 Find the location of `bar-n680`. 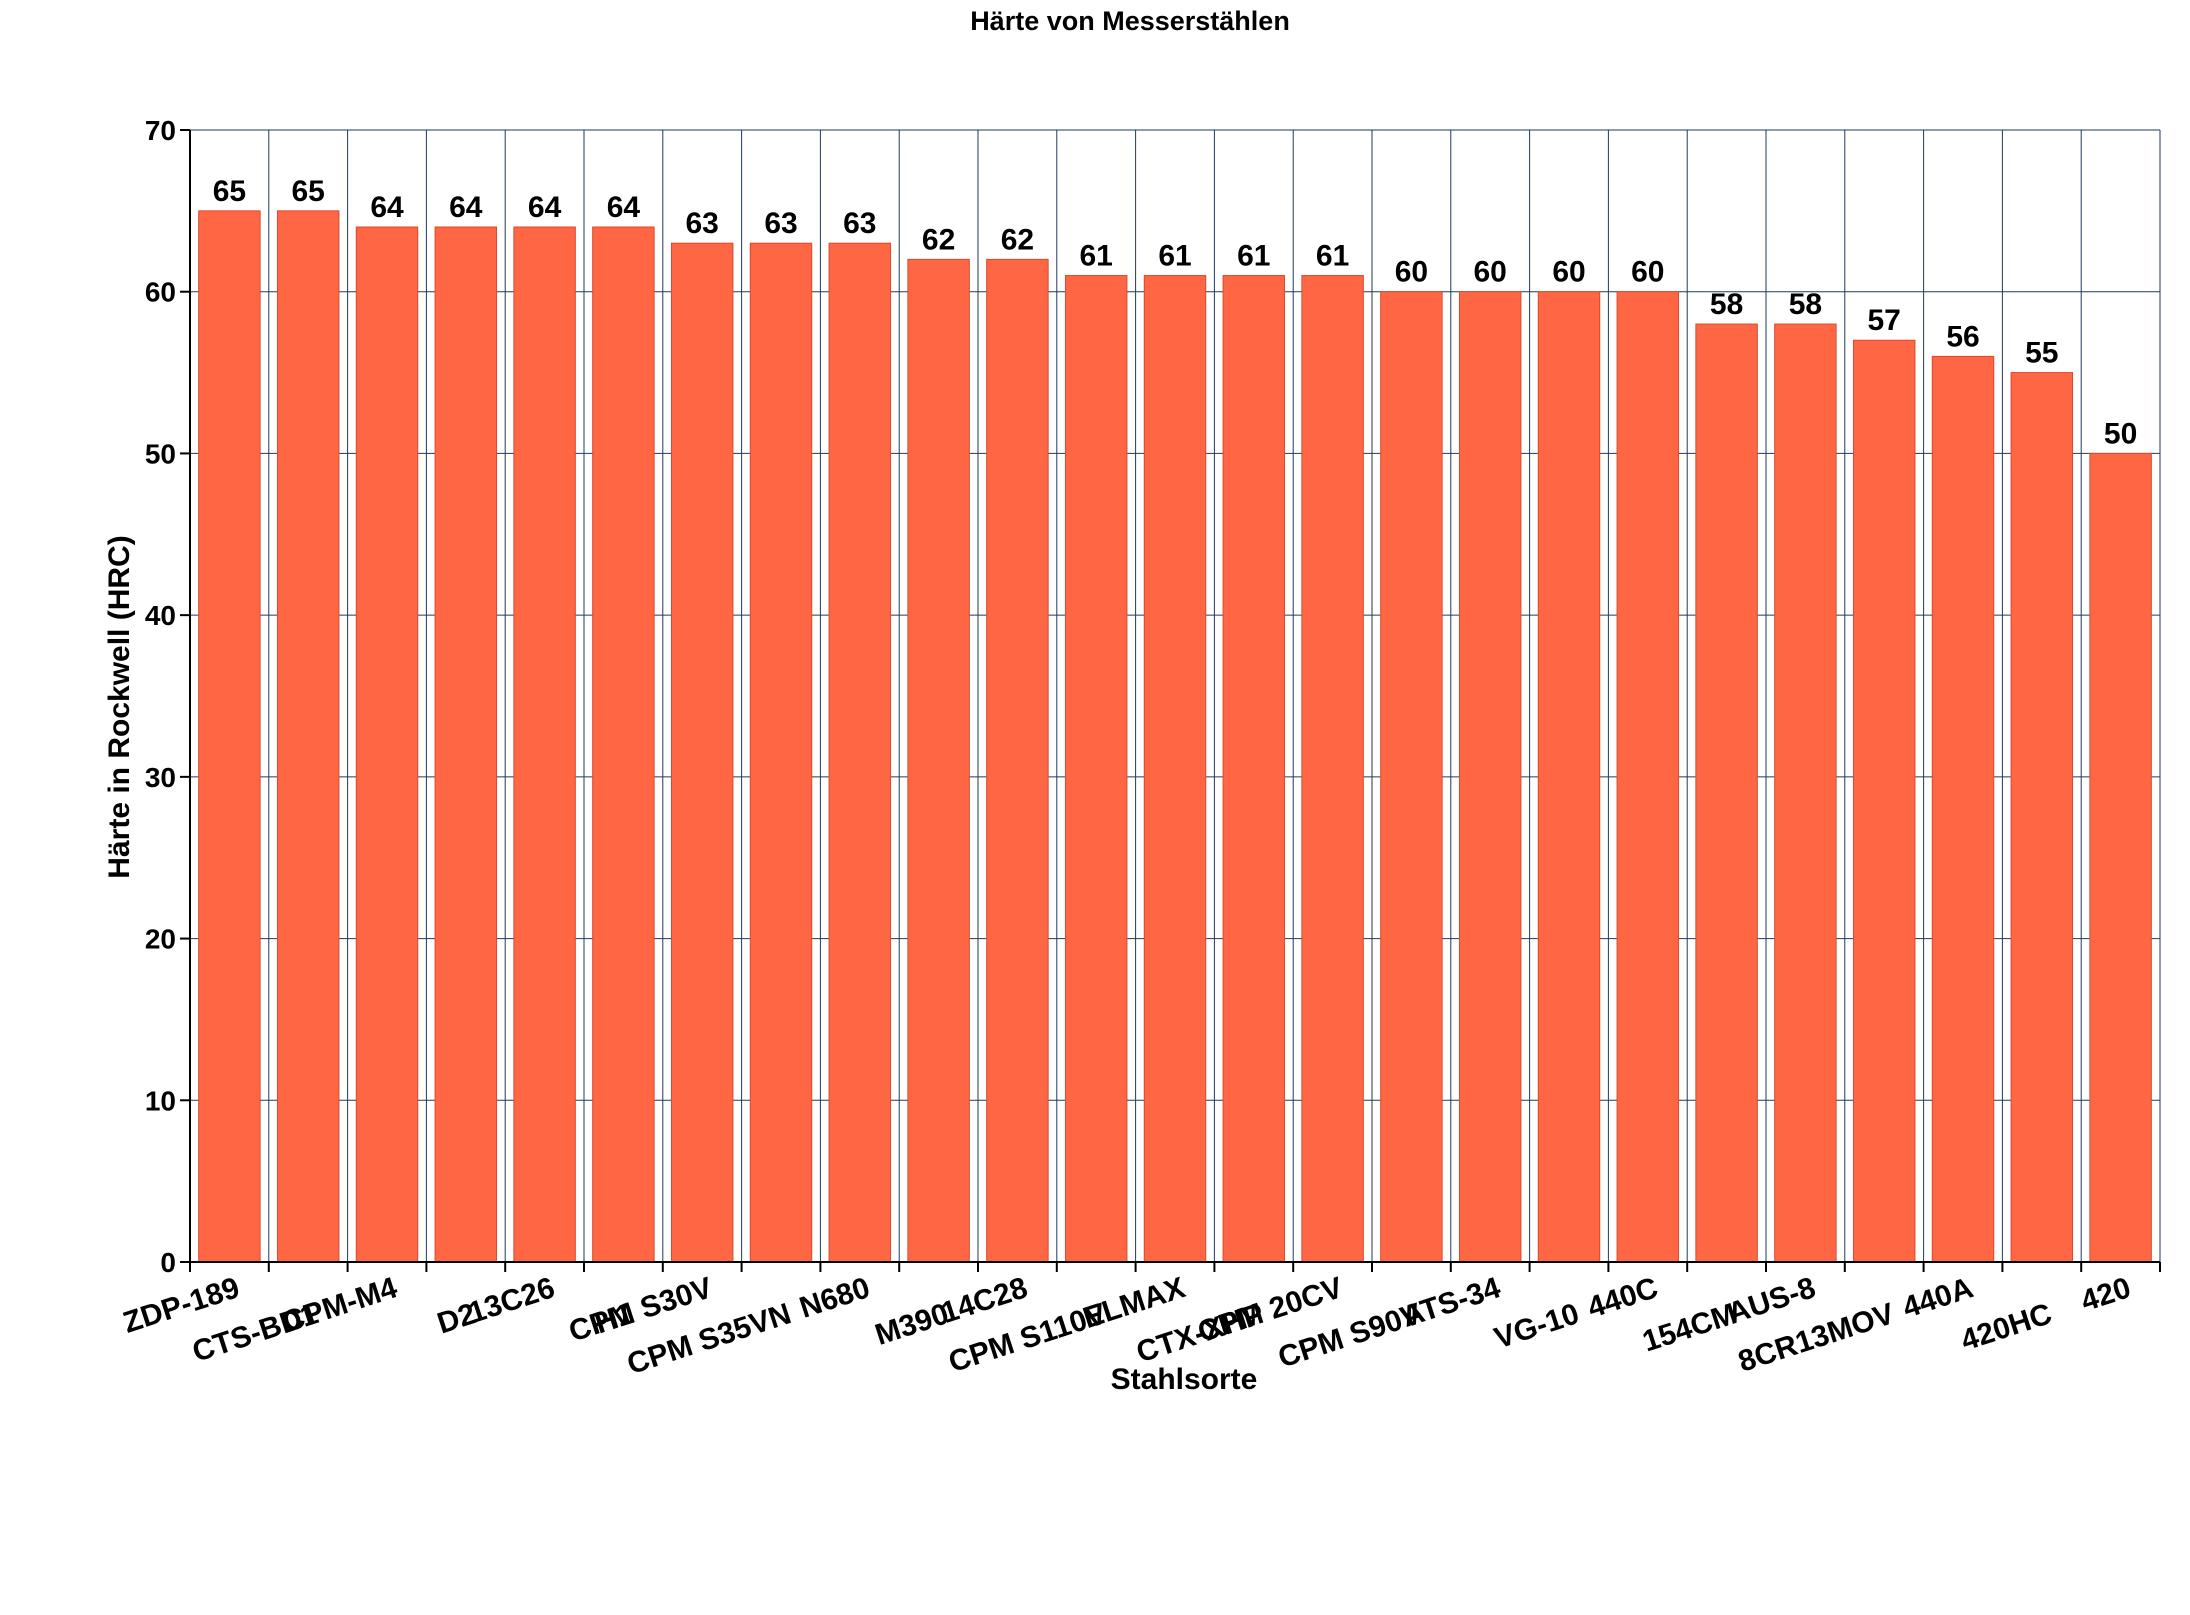

bar-n680 is located at coordinates (860, 752).